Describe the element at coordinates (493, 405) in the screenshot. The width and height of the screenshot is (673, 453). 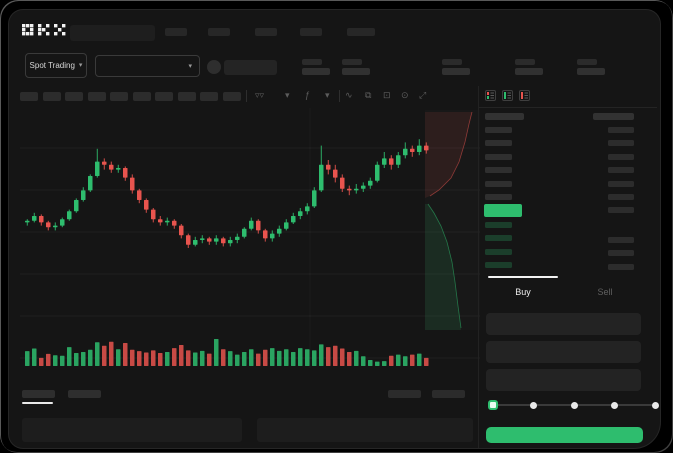
I see `slider-handle` at that location.